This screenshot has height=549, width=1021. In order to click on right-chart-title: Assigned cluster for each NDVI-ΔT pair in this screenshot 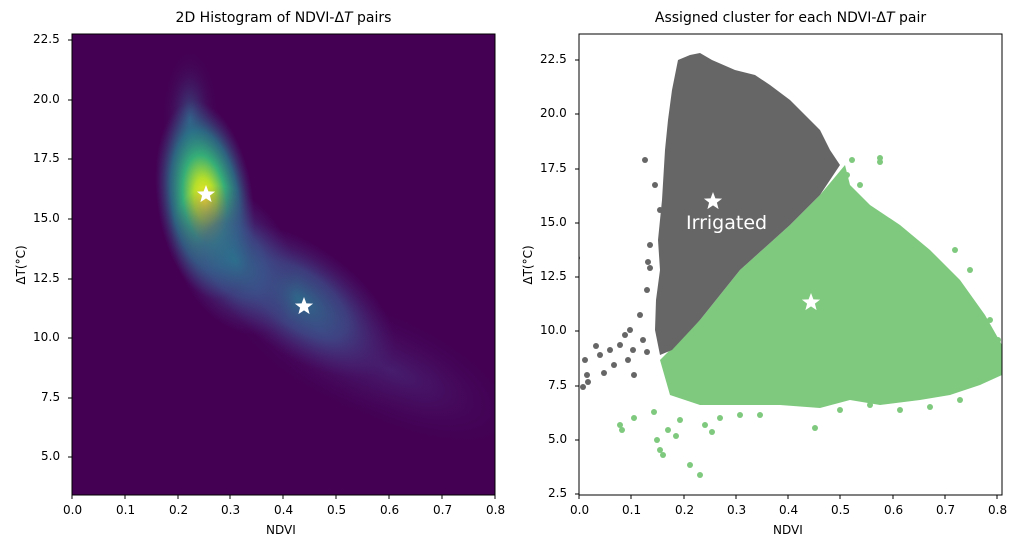, I will do `click(790, 18)`.